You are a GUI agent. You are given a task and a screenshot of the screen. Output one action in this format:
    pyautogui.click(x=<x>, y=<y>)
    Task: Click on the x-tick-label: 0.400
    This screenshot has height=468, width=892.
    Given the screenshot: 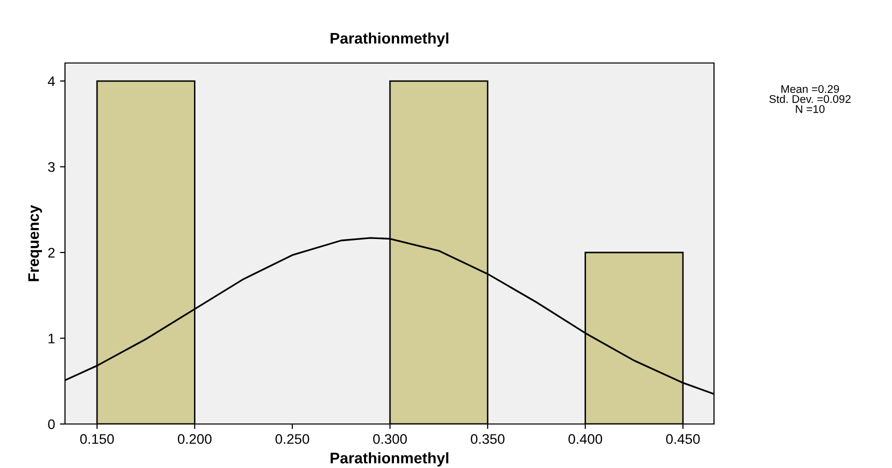 What is the action you would take?
    pyautogui.click(x=585, y=439)
    